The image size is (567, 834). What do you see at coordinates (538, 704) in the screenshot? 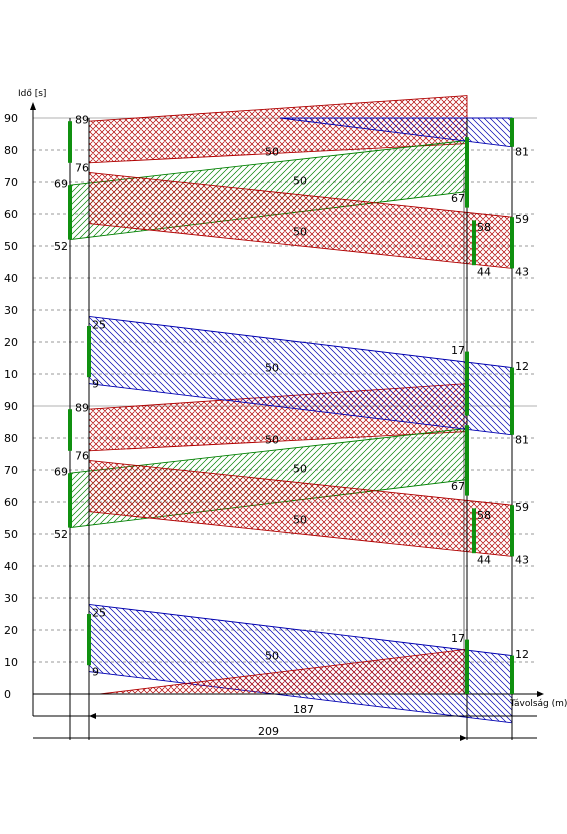
I see `x-axis-title: Távolság (m)` at bounding box center [538, 704].